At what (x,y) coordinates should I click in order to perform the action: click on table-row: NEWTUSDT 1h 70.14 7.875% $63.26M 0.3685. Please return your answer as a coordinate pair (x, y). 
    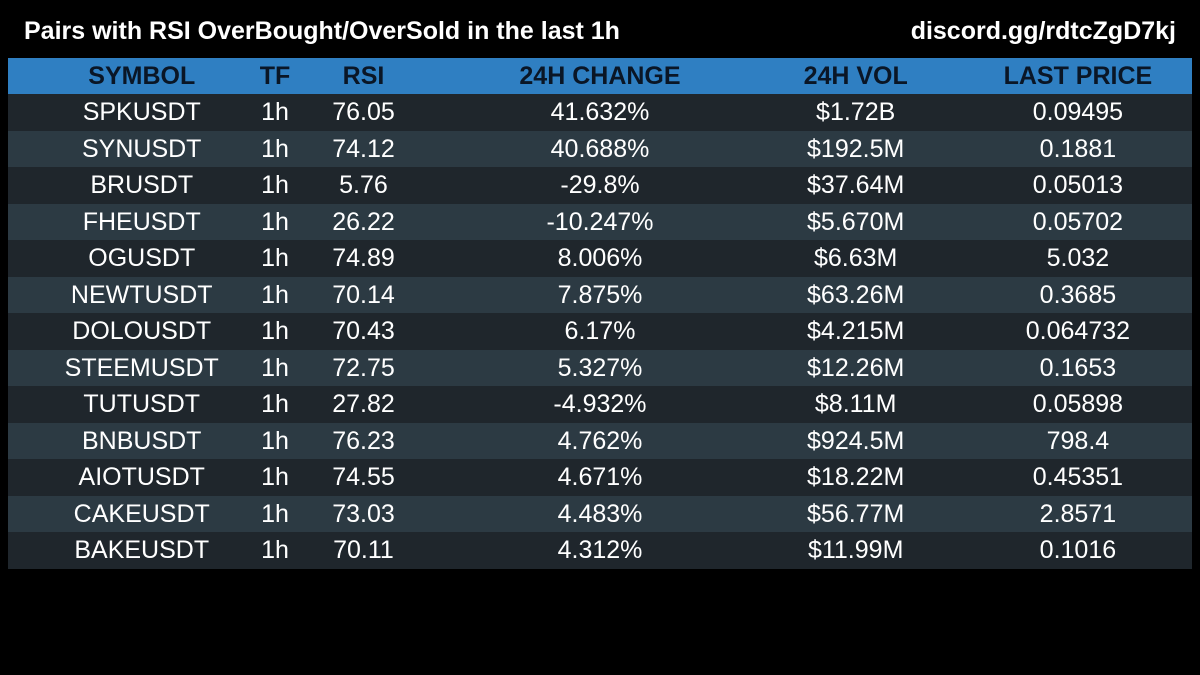
    Looking at the image, I should click on (600, 294).